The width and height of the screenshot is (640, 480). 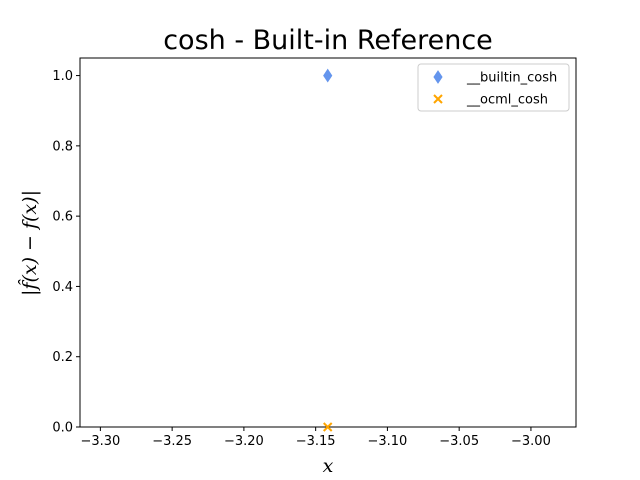 I want to click on x-axis: −3.30 −3.25 −3.20 −3.15 −3.10 −3.05 −3.00, so click(x=315, y=438).